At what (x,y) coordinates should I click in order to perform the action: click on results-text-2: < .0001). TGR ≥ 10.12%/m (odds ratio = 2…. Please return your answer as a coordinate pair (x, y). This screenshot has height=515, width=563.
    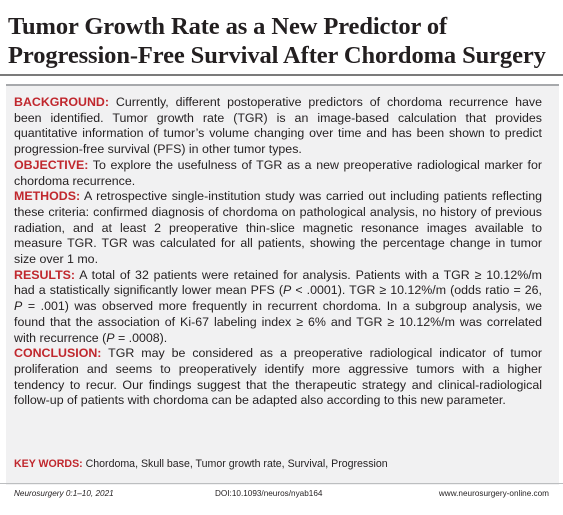
    Looking at the image, I should click on (416, 290).